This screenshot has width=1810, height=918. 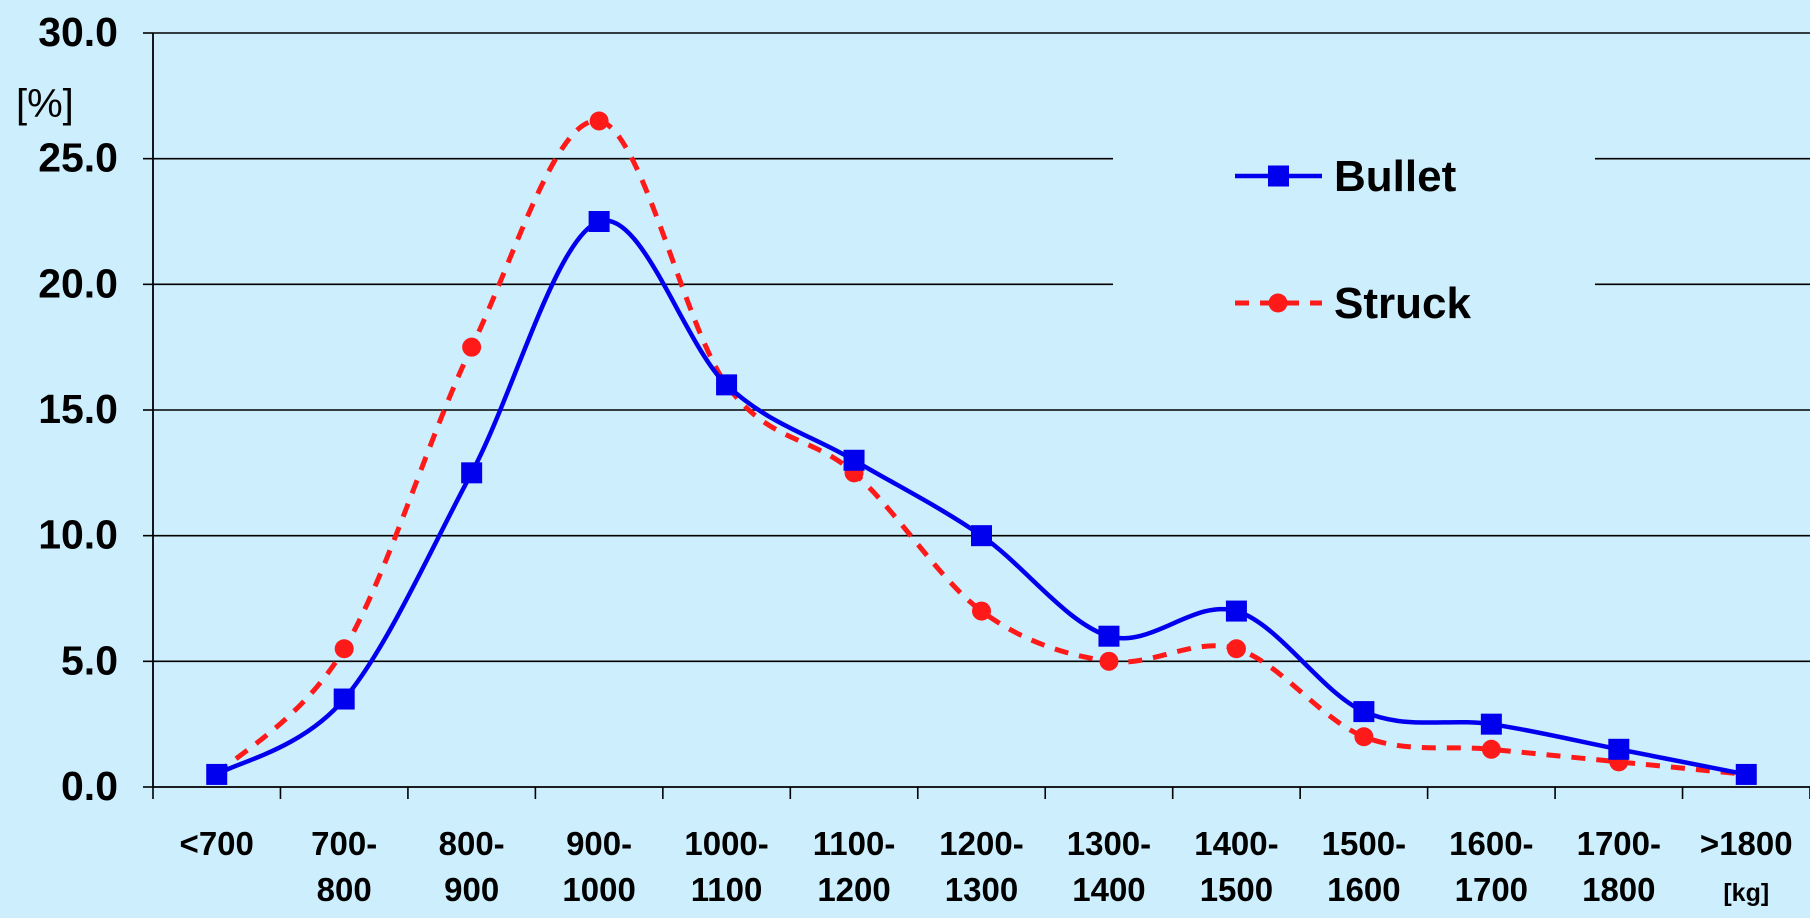 I want to click on x-unit-label: [kg], so click(x=1746, y=893).